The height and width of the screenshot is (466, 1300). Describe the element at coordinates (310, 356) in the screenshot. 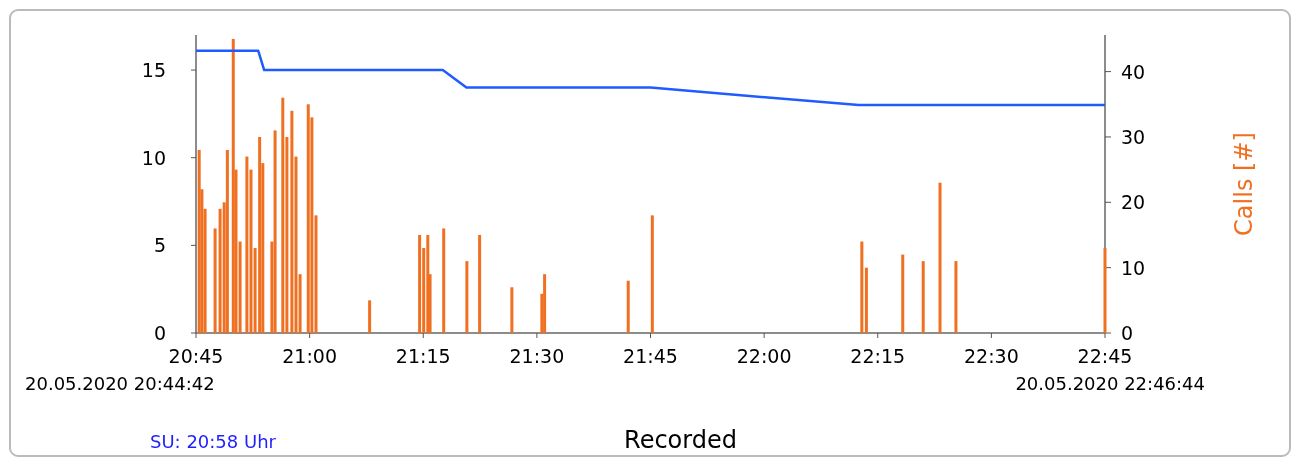

I see `x-tick-label: 21:00` at that location.